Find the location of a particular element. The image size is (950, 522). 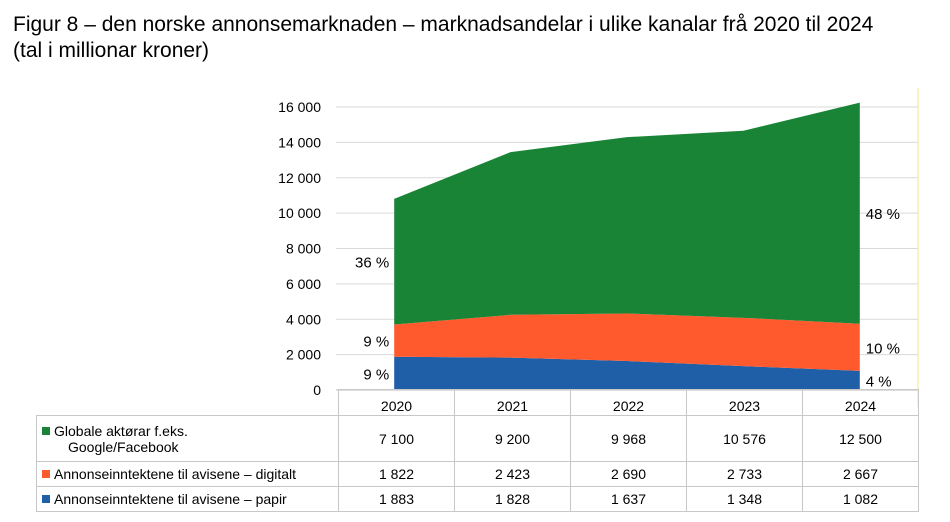

table-cell: 9 200 is located at coordinates (512, 438).